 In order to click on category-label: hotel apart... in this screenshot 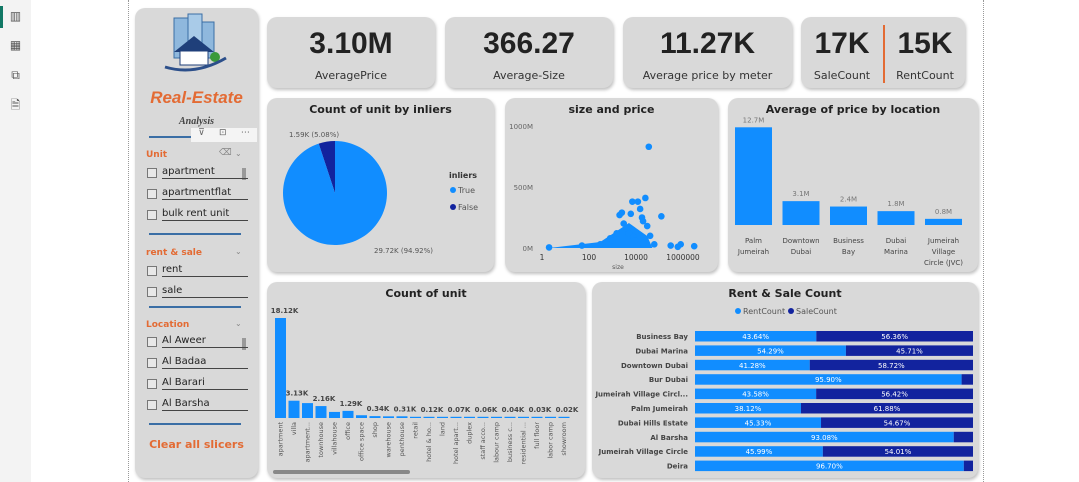, I will do `click(456, 443)`.